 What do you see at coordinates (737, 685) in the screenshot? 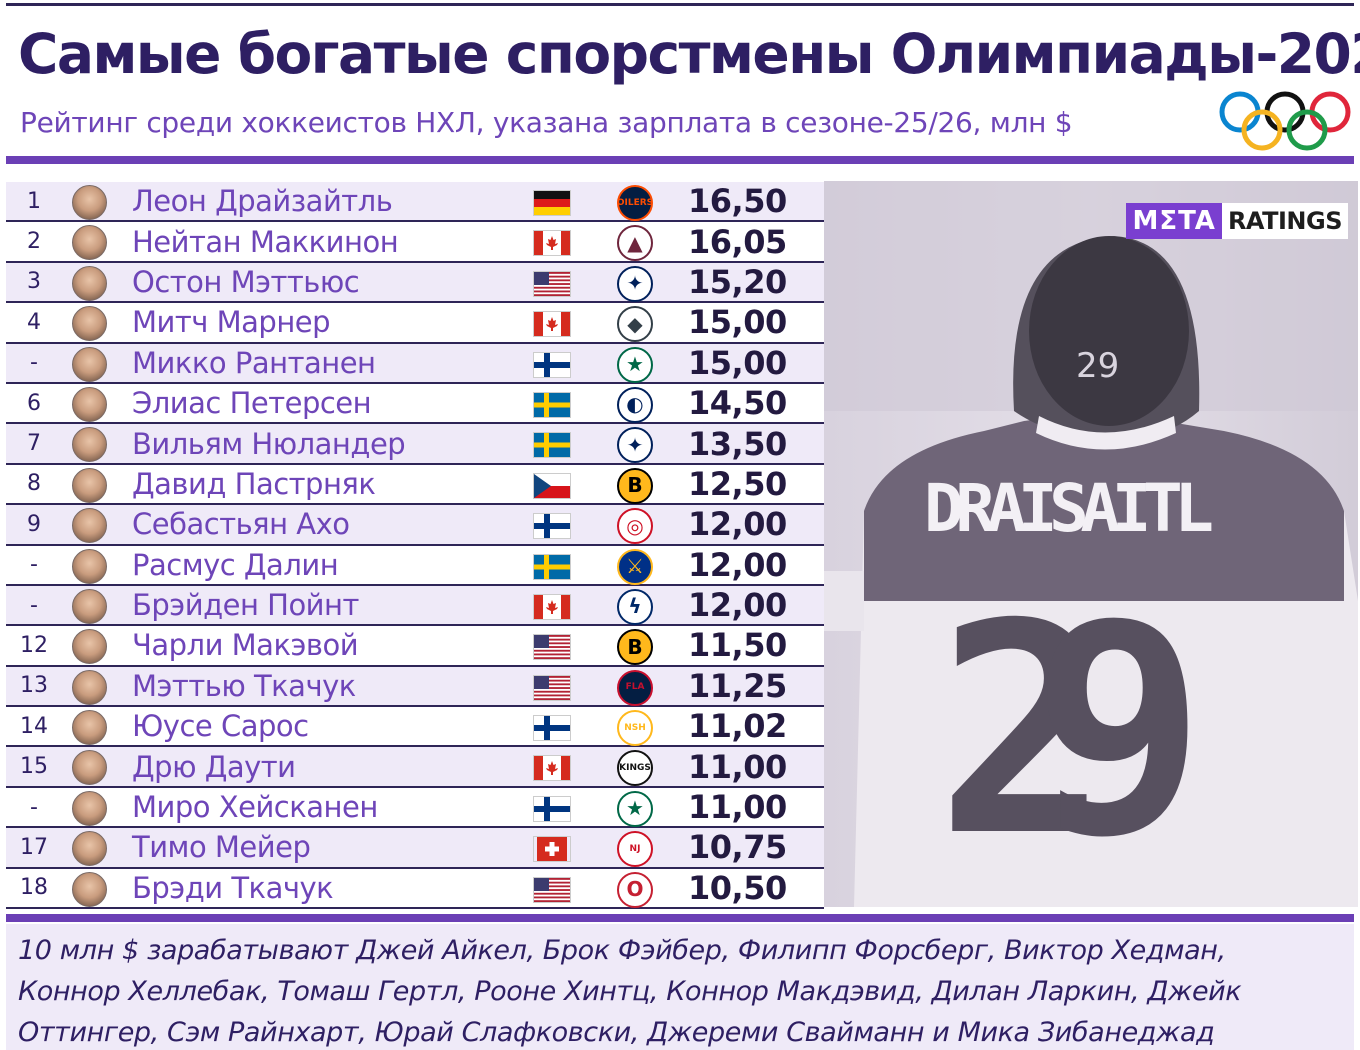
I see `salary-value: 11,25` at bounding box center [737, 685].